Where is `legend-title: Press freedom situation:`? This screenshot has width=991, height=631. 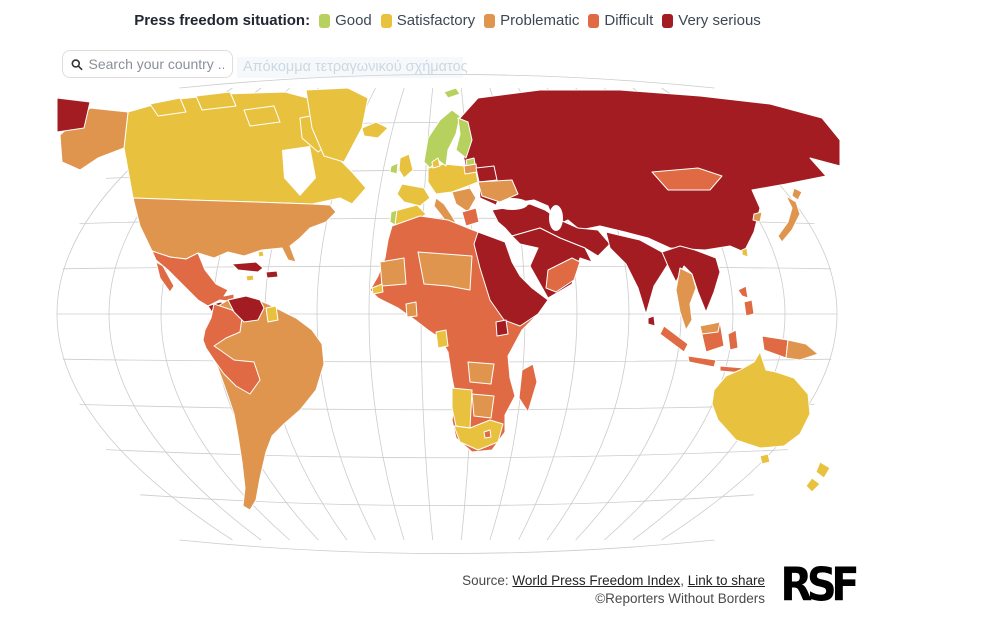
legend-title: Press freedom situation: is located at coordinates (222, 20).